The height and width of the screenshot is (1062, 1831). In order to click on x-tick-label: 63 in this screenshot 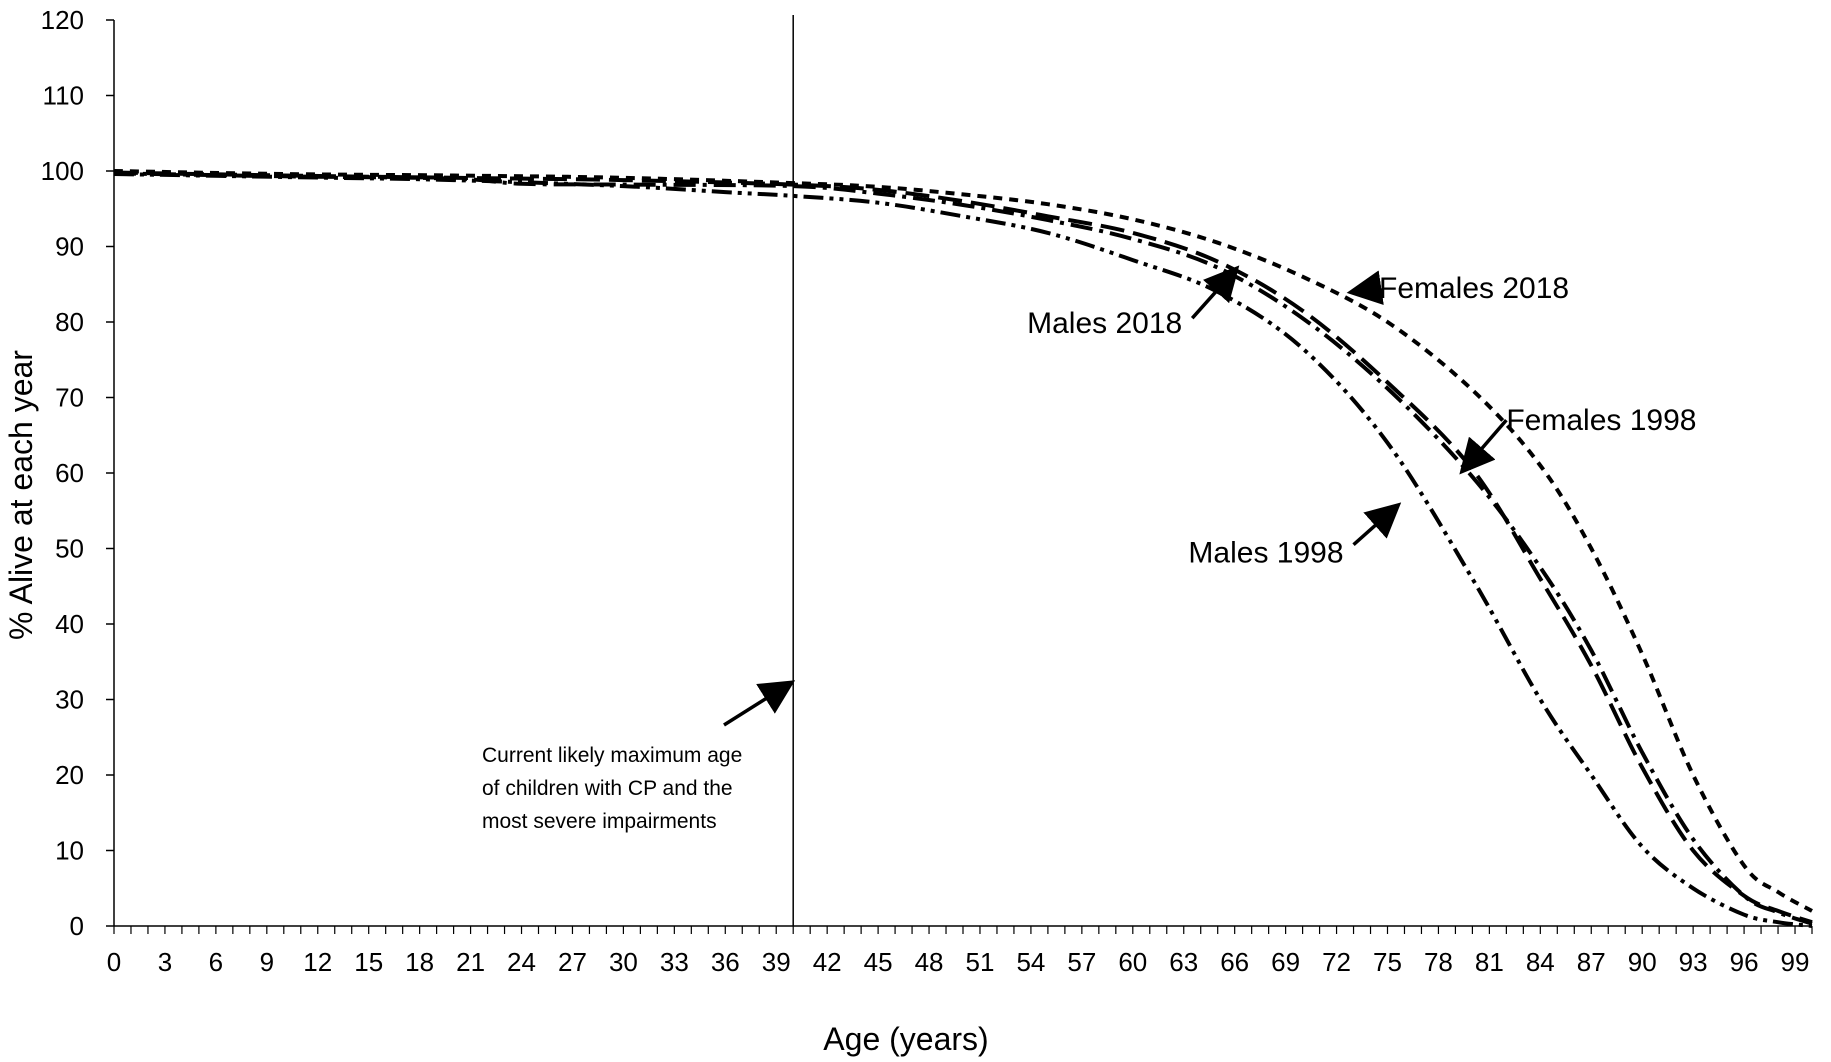, I will do `click(1183, 962)`.